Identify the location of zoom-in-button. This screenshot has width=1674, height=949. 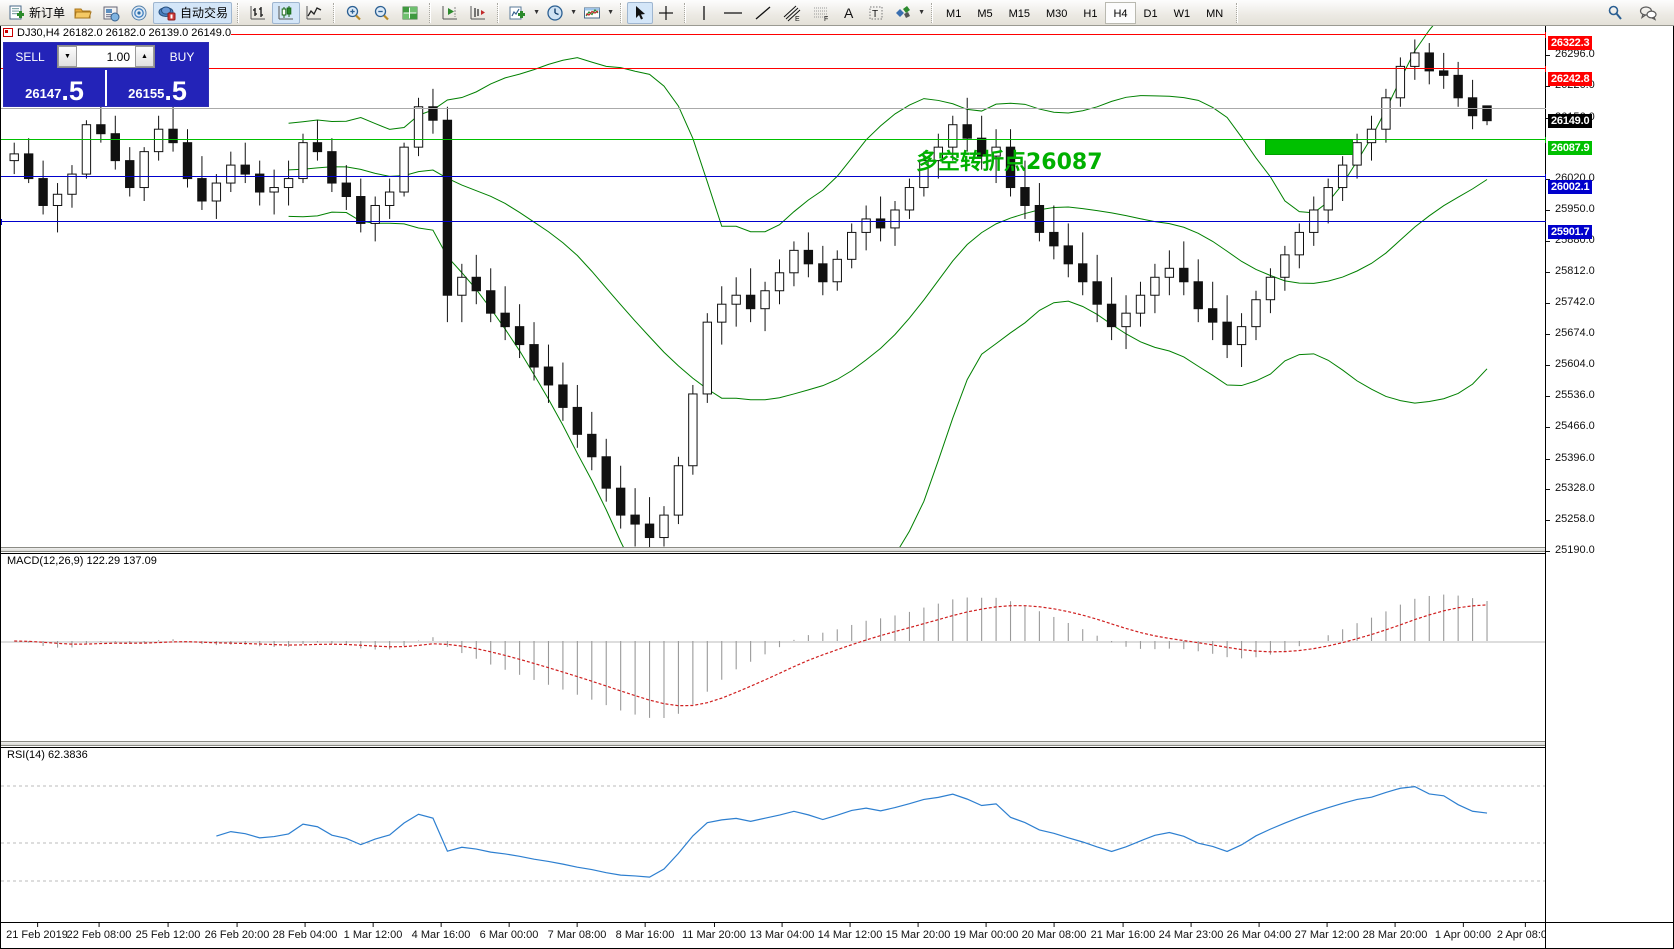
(354, 13).